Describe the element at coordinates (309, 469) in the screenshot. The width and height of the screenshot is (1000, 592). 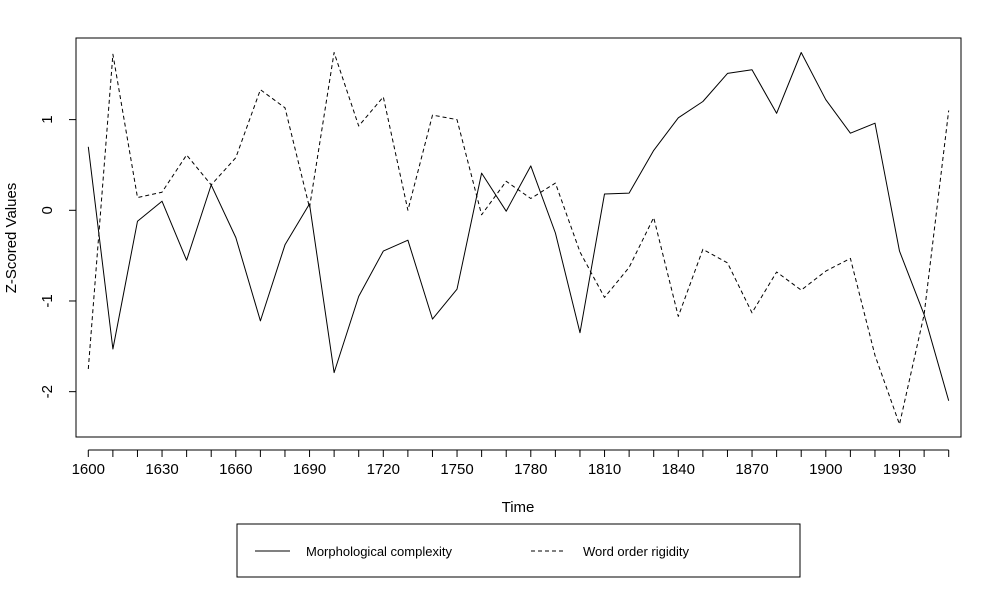
I see `x-tick-label: 1690` at that location.